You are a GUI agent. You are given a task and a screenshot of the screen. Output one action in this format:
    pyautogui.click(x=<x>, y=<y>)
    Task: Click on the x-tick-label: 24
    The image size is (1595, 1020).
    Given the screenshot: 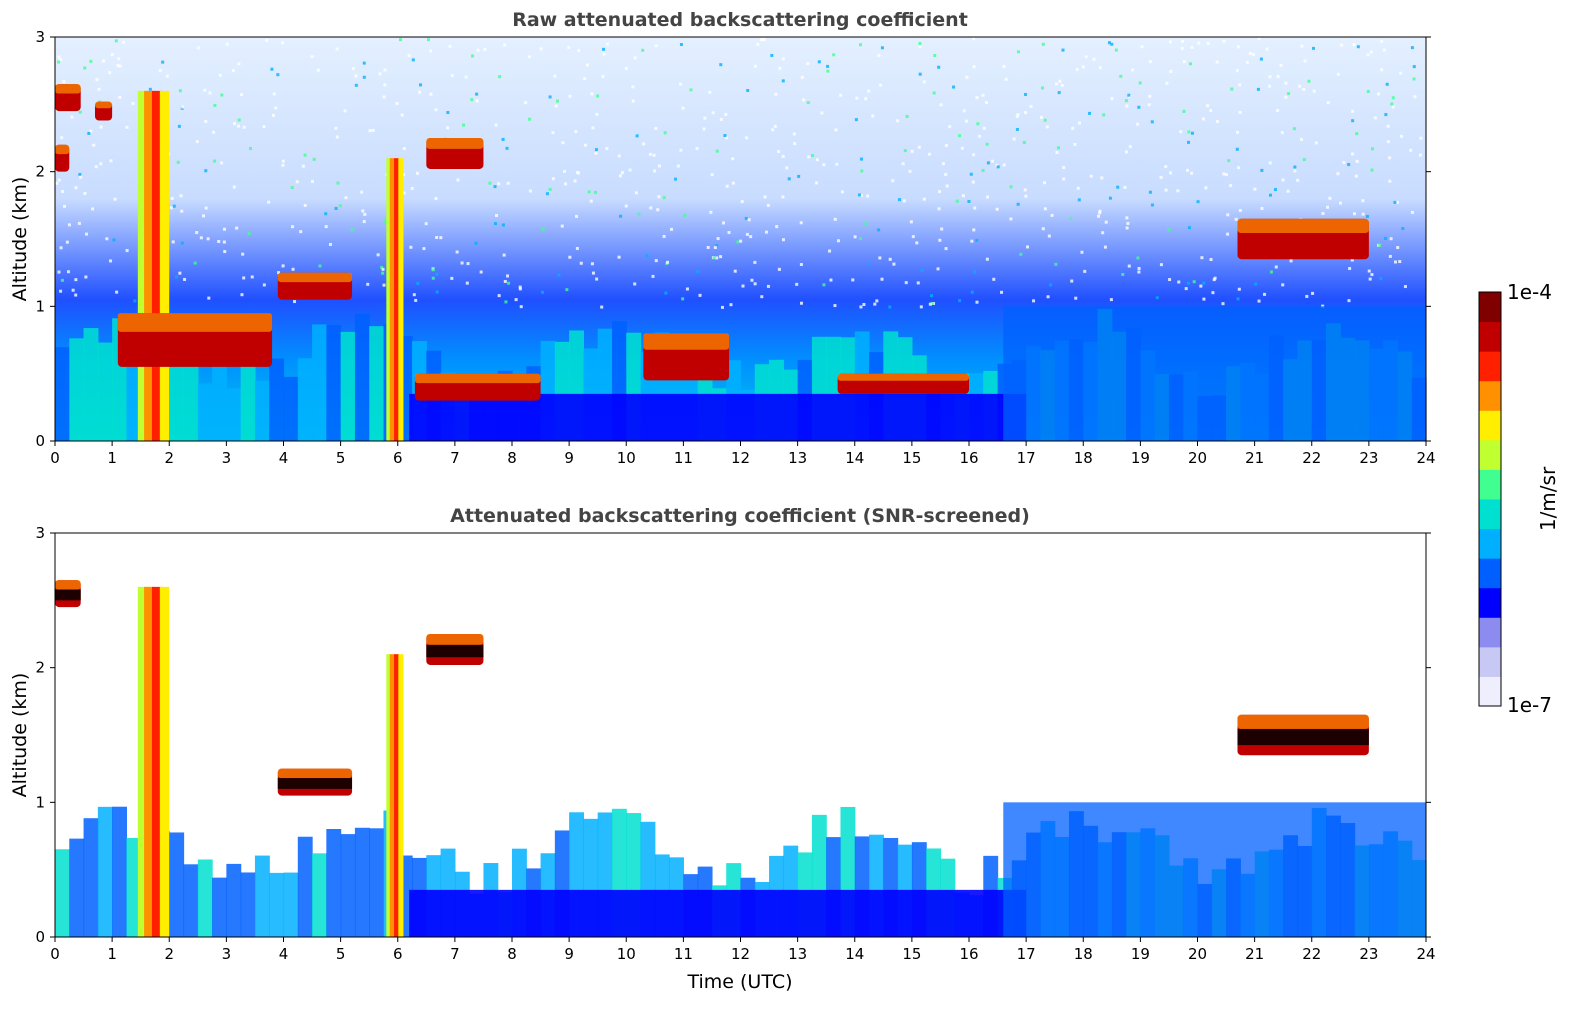 What is the action you would take?
    pyautogui.click(x=1425, y=458)
    